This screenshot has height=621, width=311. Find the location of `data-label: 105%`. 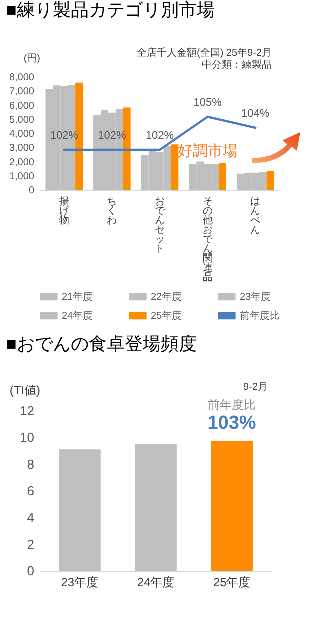

data-label: 105% is located at coordinates (208, 103).